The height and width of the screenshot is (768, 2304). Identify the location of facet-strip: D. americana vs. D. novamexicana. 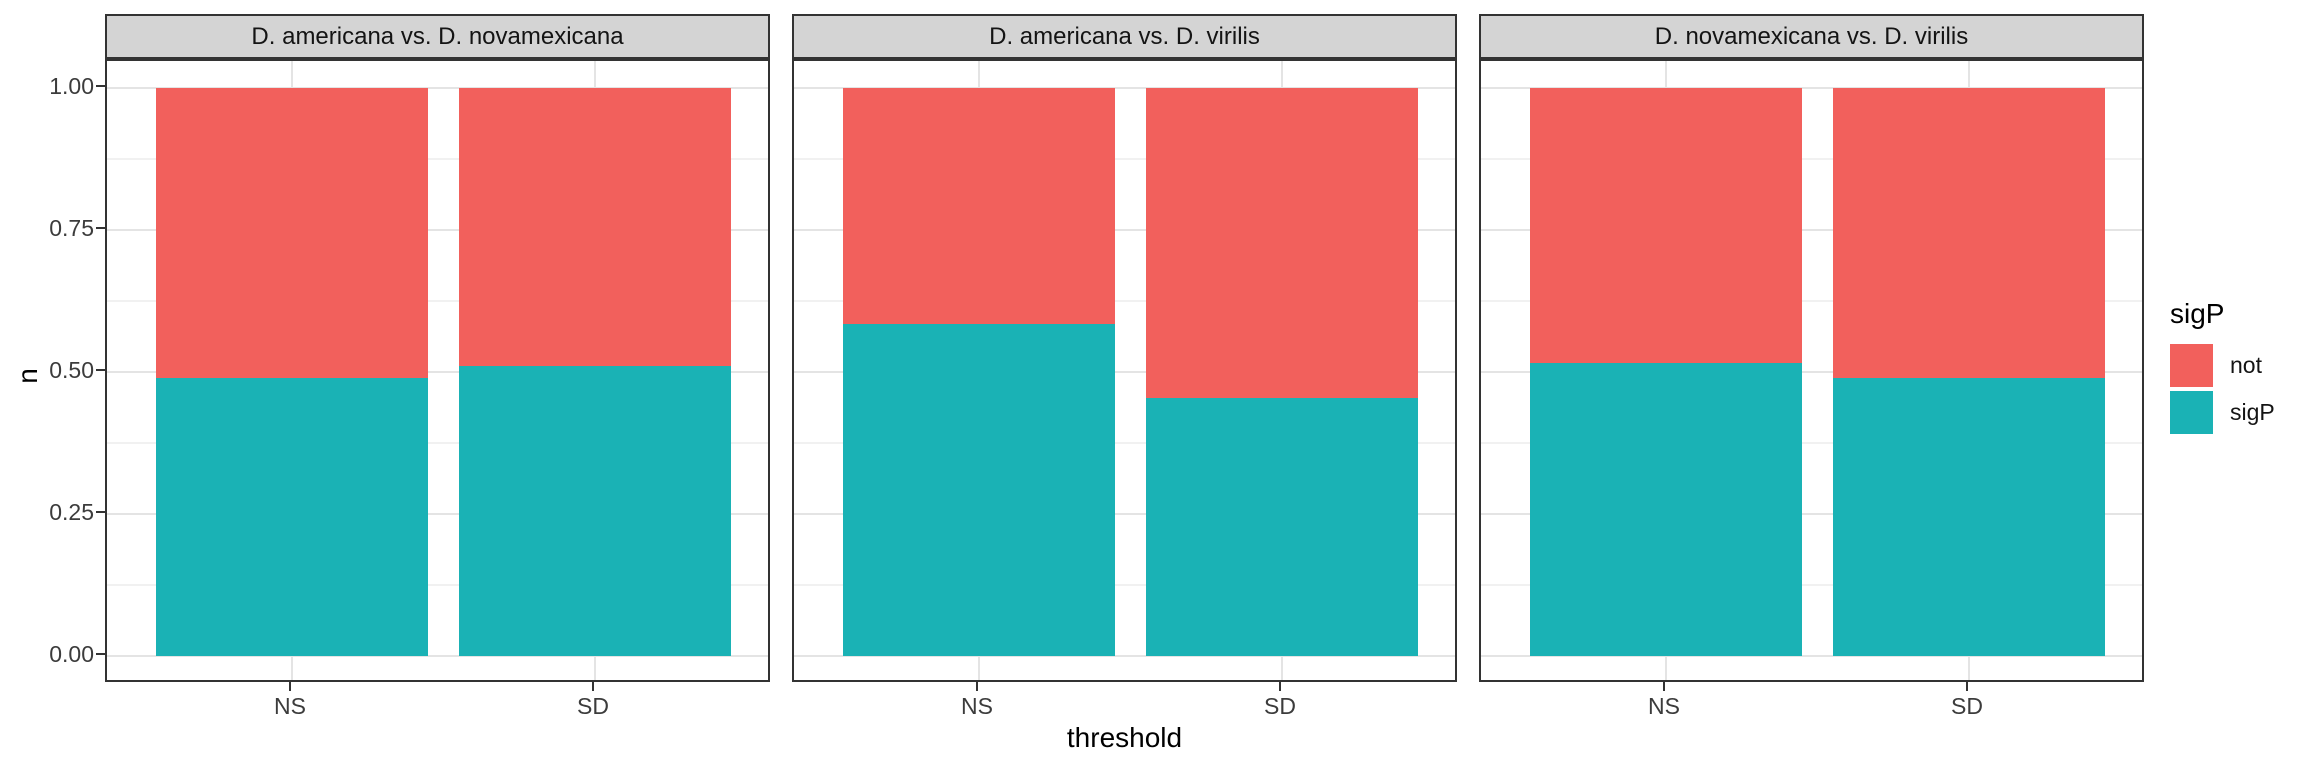
(437, 36).